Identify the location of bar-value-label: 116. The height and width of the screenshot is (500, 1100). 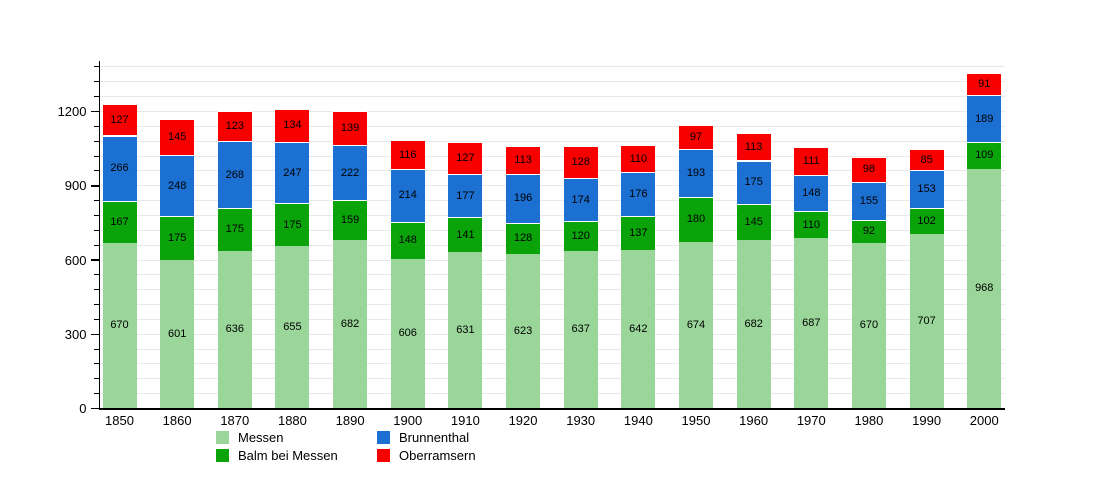
(407, 154).